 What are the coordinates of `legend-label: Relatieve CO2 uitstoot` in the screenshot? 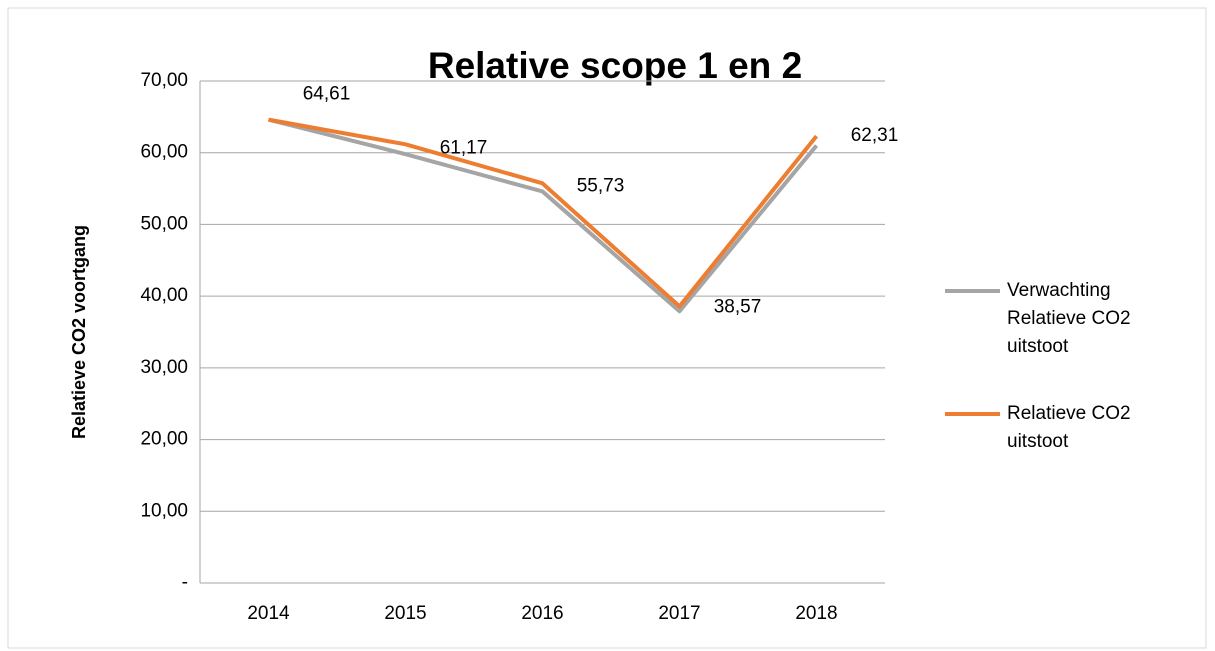 It's located at (1069, 427).